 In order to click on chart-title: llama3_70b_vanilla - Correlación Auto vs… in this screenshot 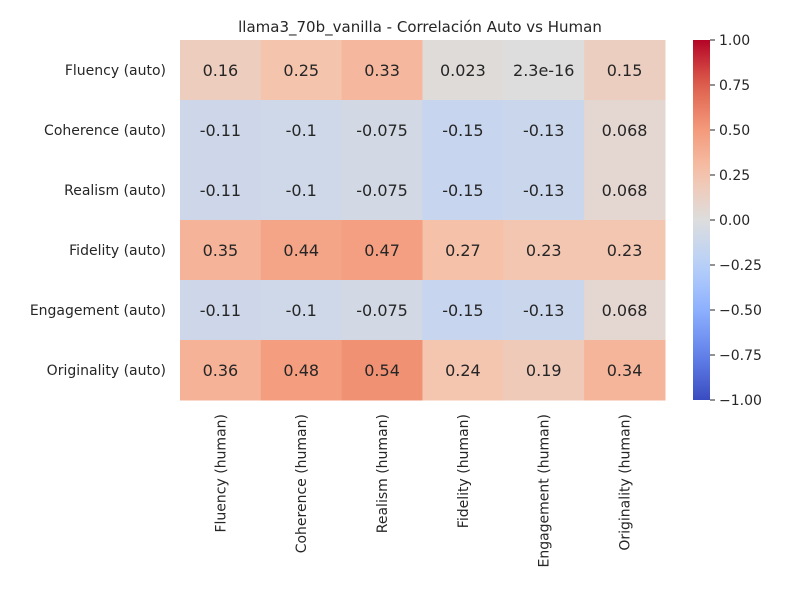, I will do `click(420, 27)`.